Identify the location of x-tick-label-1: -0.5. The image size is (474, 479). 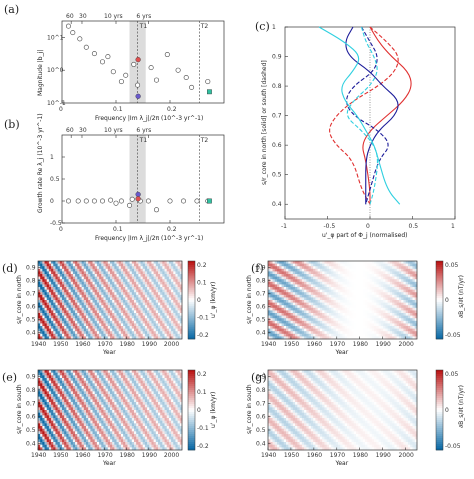
(330, 226).